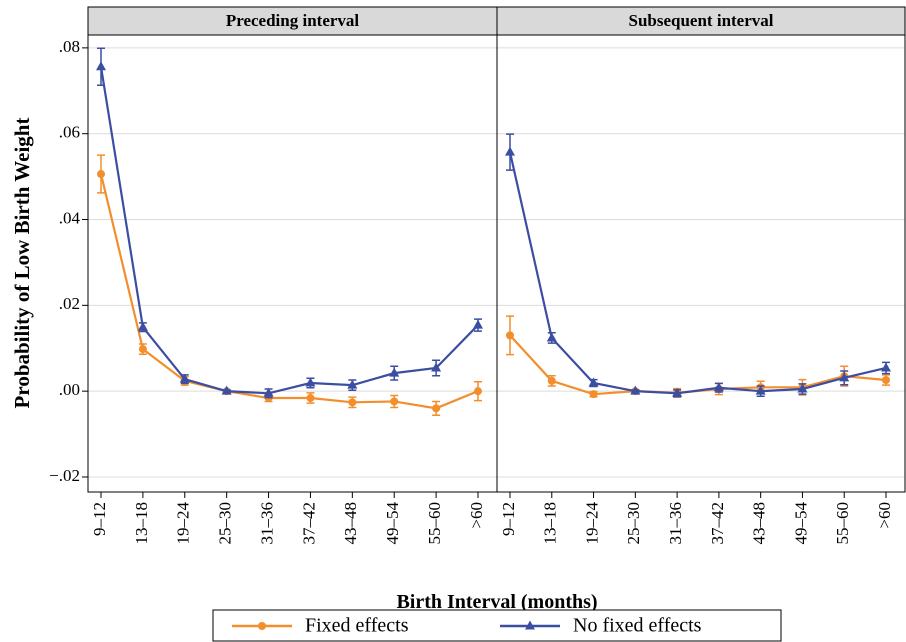  What do you see at coordinates (357, 626) in the screenshot?
I see `legend-label: Fixed effects` at bounding box center [357, 626].